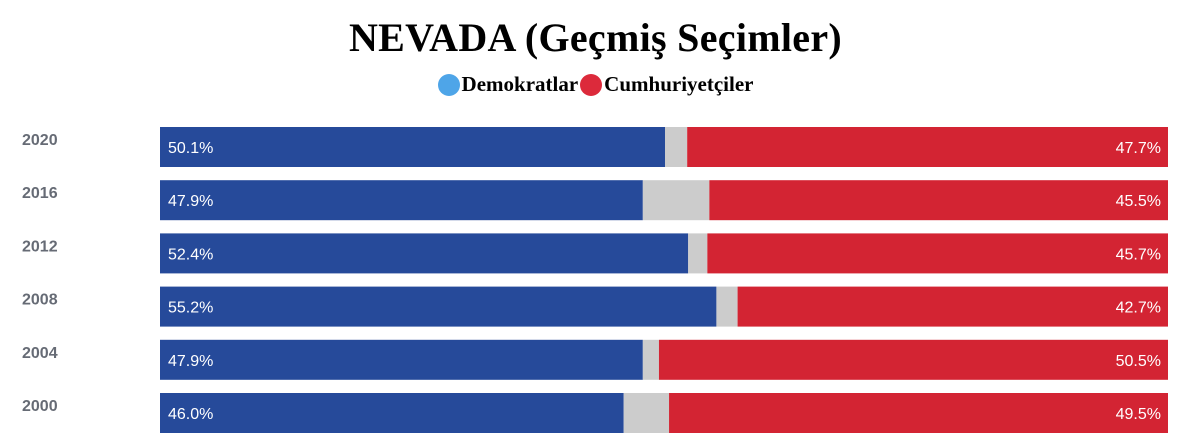  Describe the element at coordinates (40, 140) in the screenshot. I see `year-label-2020: 2020` at that location.